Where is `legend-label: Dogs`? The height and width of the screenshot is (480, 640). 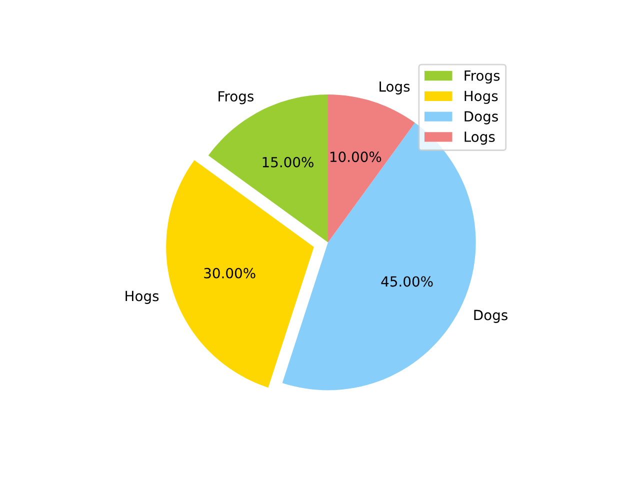 legend-label: Dogs is located at coordinates (481, 117).